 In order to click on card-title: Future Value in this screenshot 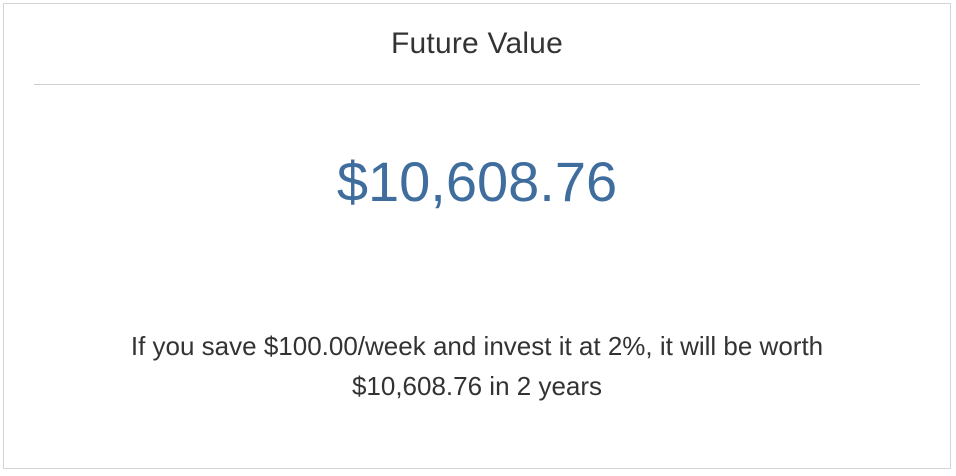, I will do `click(477, 43)`.